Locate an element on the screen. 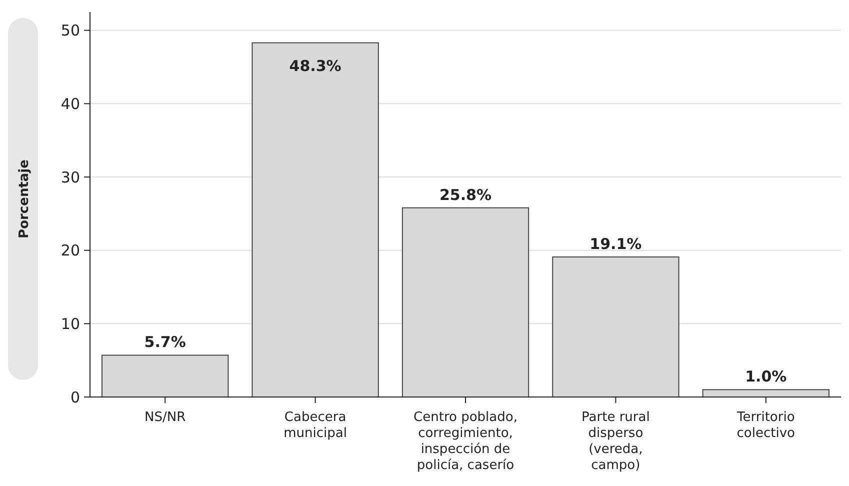  y-tick-label: 40 is located at coordinates (70, 103).